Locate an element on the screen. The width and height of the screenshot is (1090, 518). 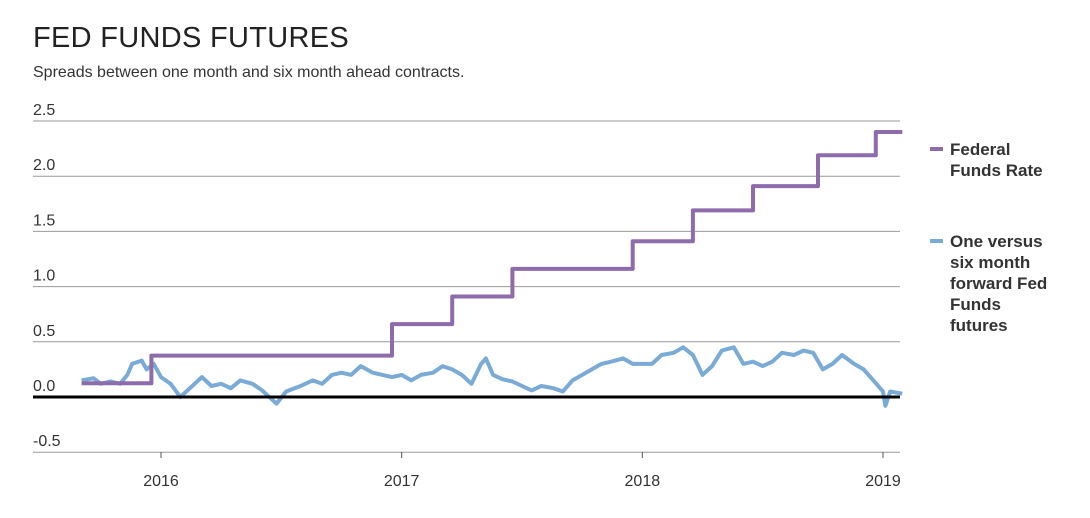
y-tick-label: 1.0 is located at coordinates (44, 276).